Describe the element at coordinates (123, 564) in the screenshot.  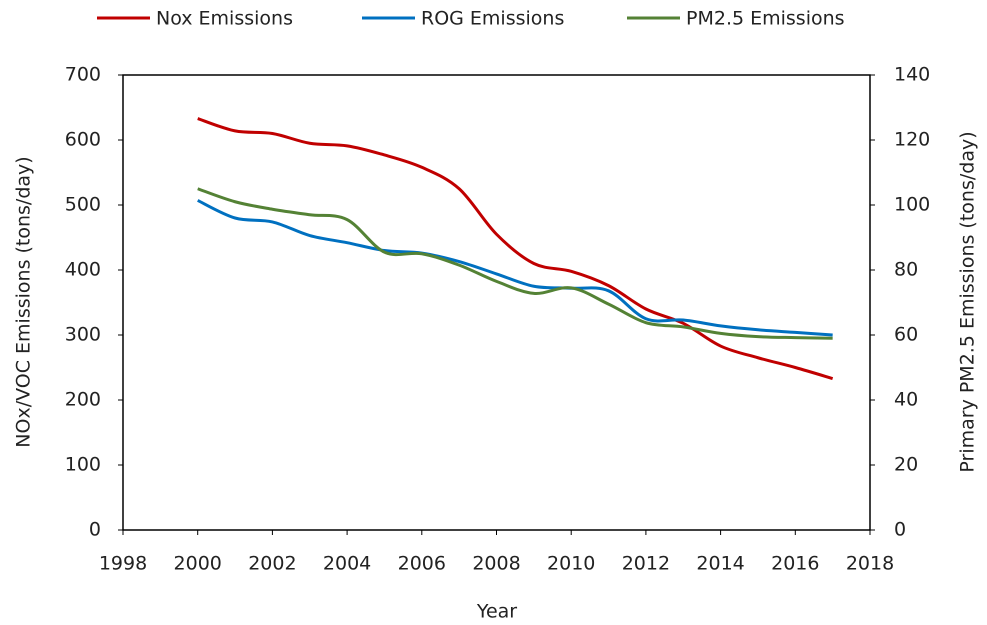
I see `x-tick-label: 1998` at that location.